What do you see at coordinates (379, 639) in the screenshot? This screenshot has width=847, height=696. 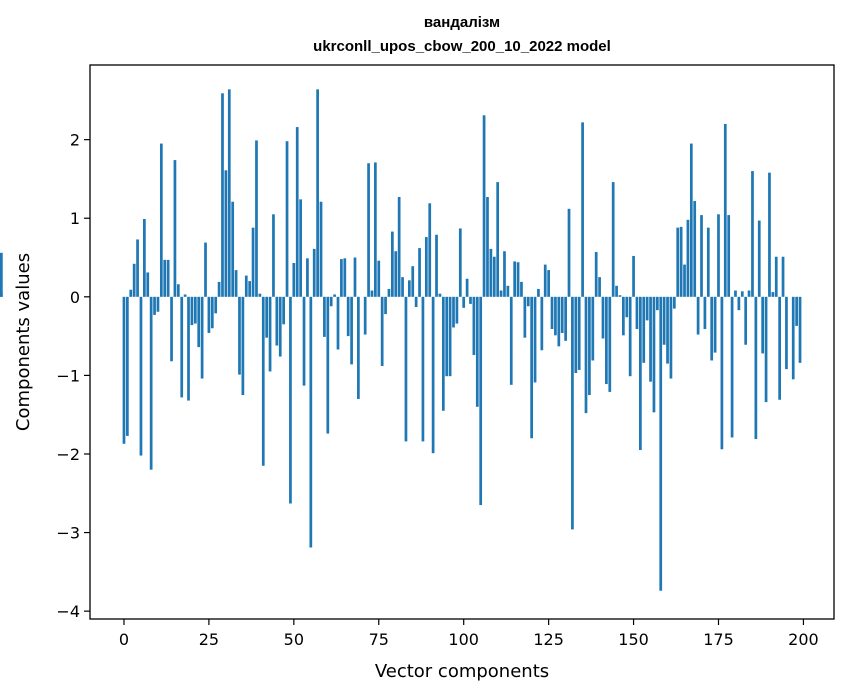 I see `x-tick-label: 75` at bounding box center [379, 639].